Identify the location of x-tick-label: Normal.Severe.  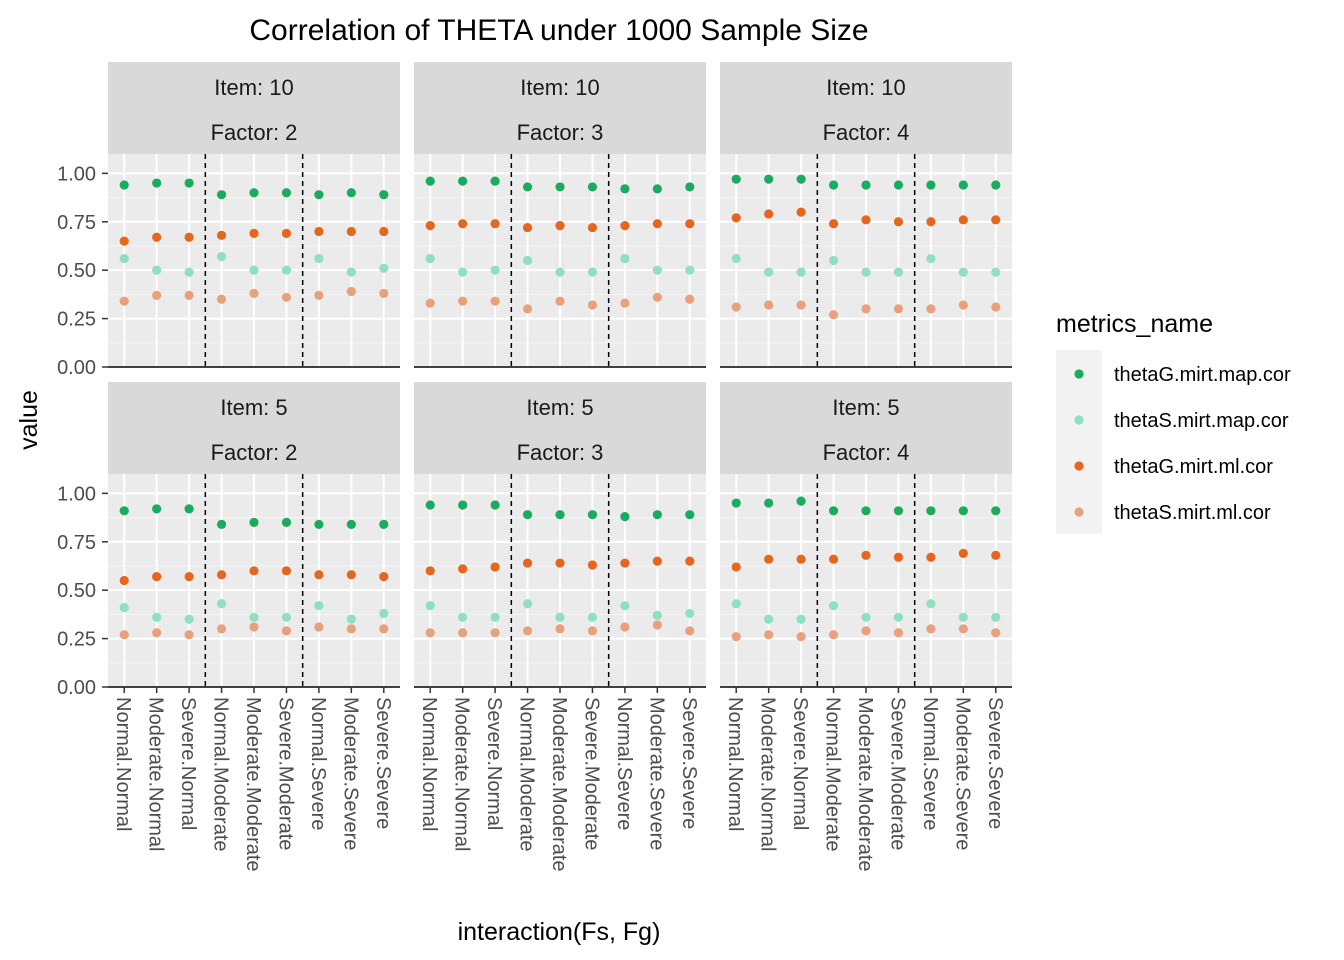
(930, 763).